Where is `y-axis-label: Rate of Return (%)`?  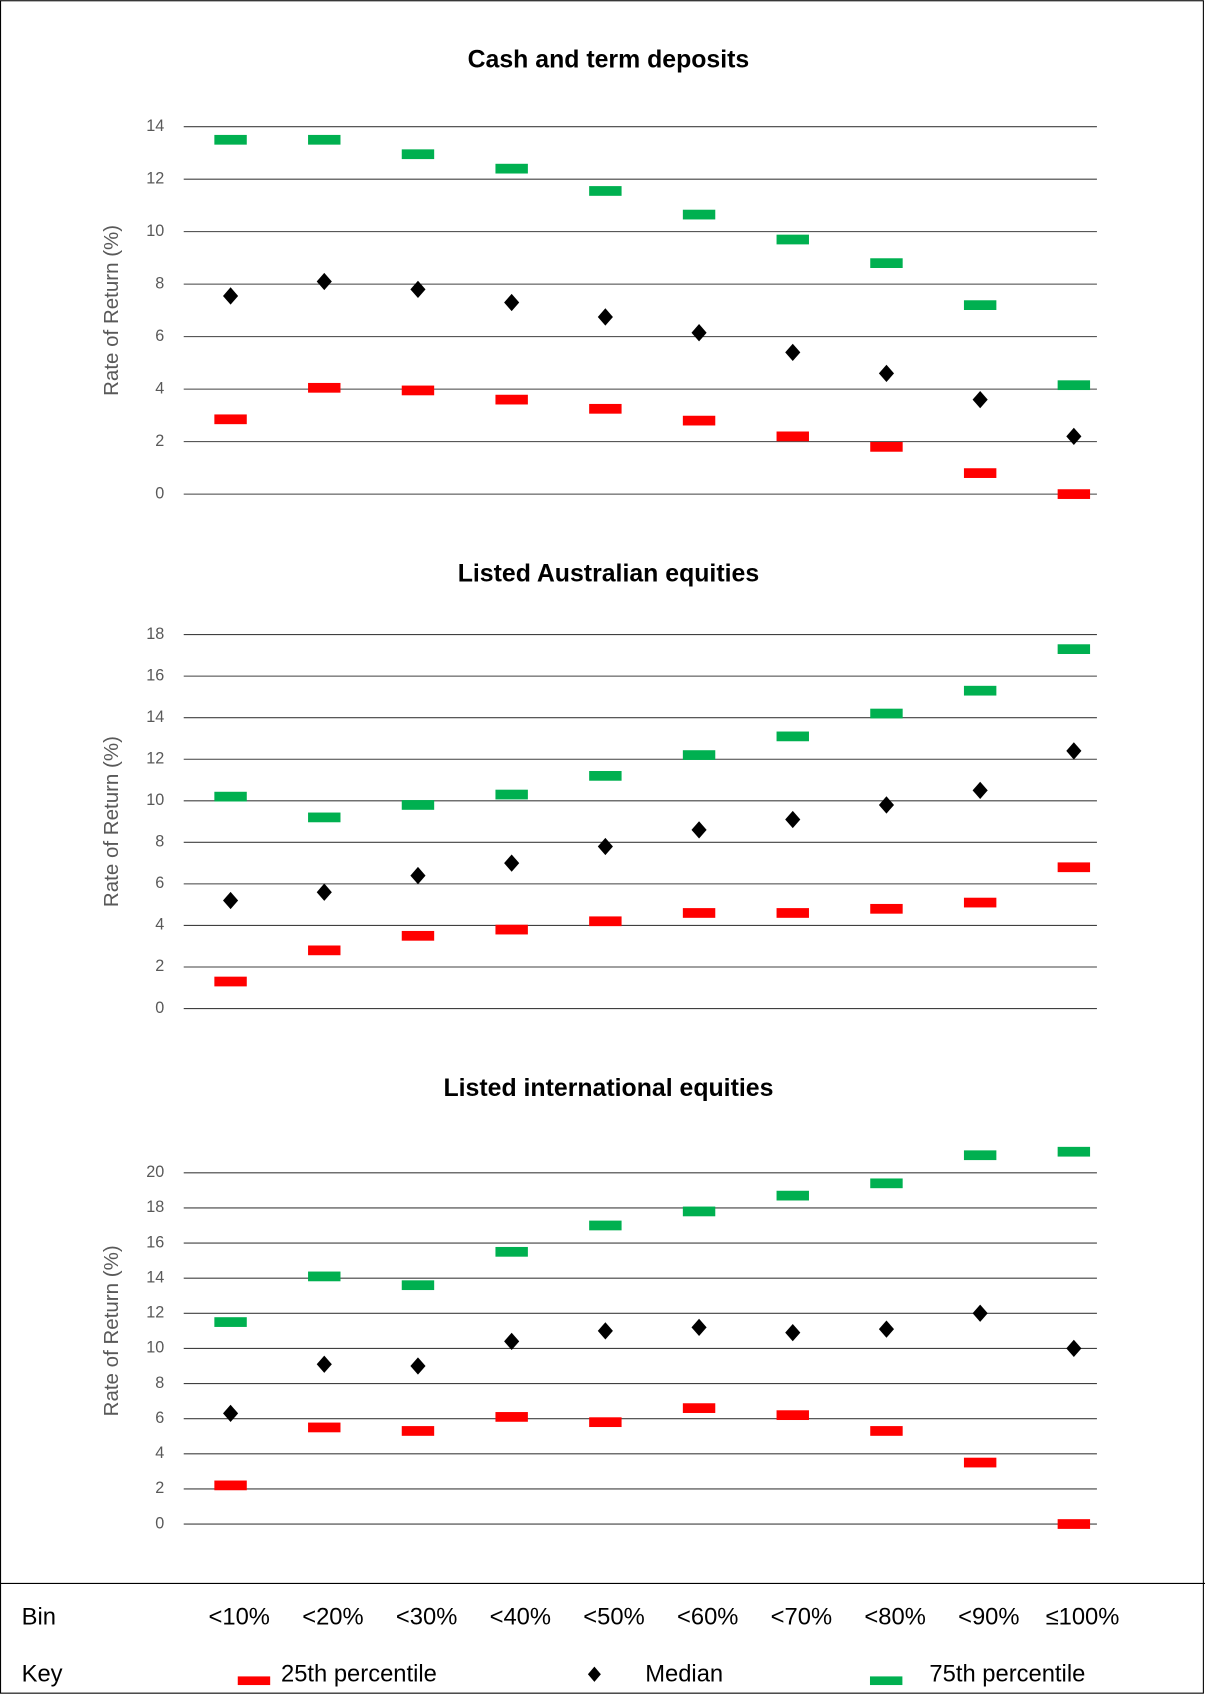 y-axis-label: Rate of Return (%) is located at coordinates (111, 310).